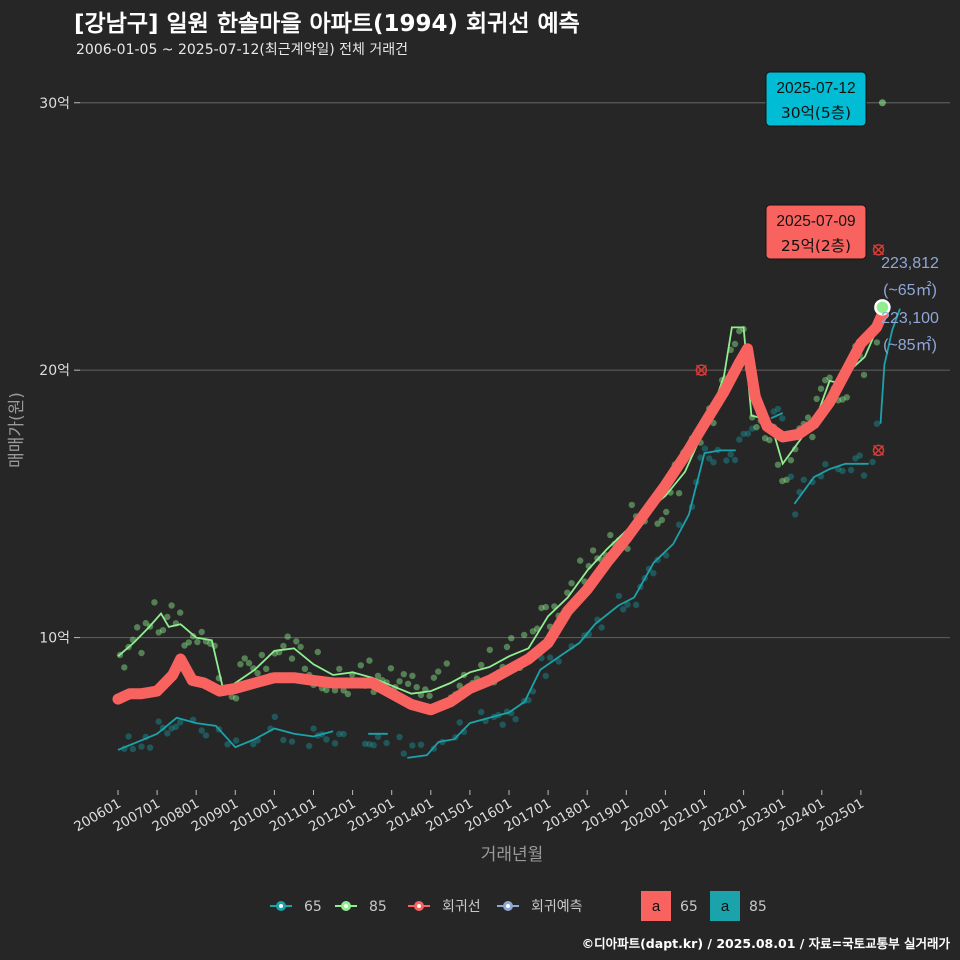 The width and height of the screenshot is (960, 960). What do you see at coordinates (882, 103) in the screenshot?
I see `scatter-point-top` at bounding box center [882, 103].